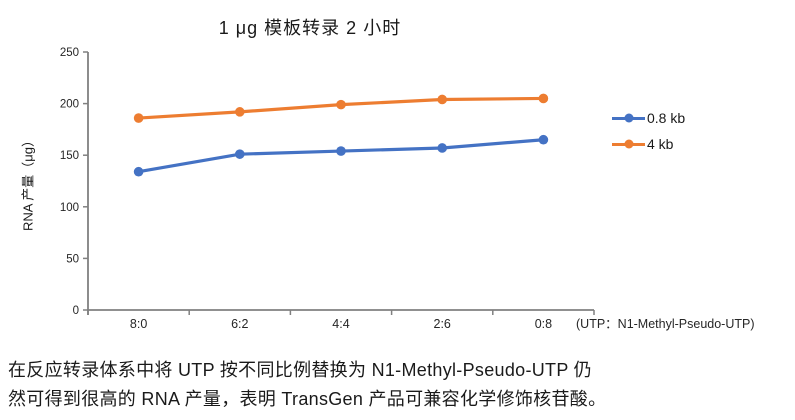 The width and height of the screenshot is (795, 420). What do you see at coordinates (666, 118) in the screenshot?
I see `legend-label: 0.8 kb` at bounding box center [666, 118].